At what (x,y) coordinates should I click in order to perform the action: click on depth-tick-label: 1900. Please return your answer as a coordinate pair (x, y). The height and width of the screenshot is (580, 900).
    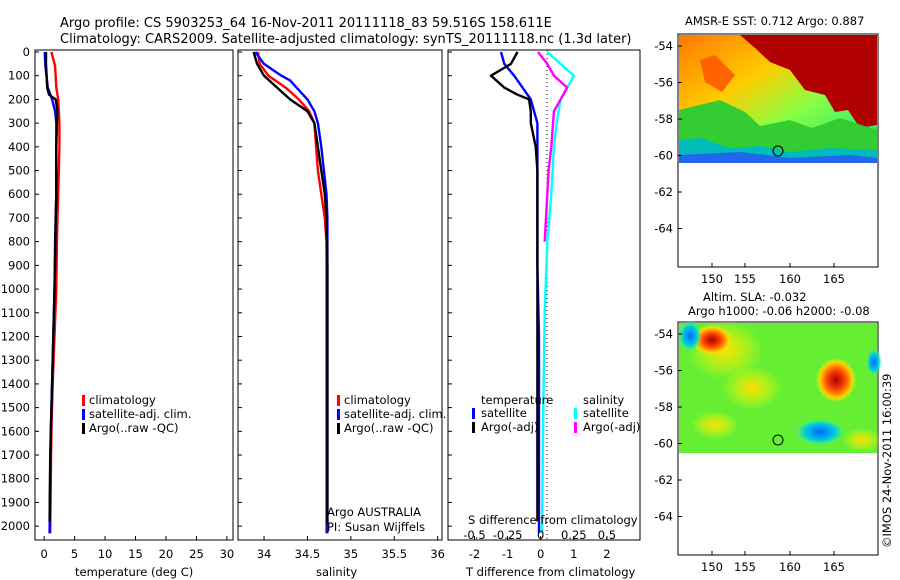
    Looking at the image, I should click on (15, 502).